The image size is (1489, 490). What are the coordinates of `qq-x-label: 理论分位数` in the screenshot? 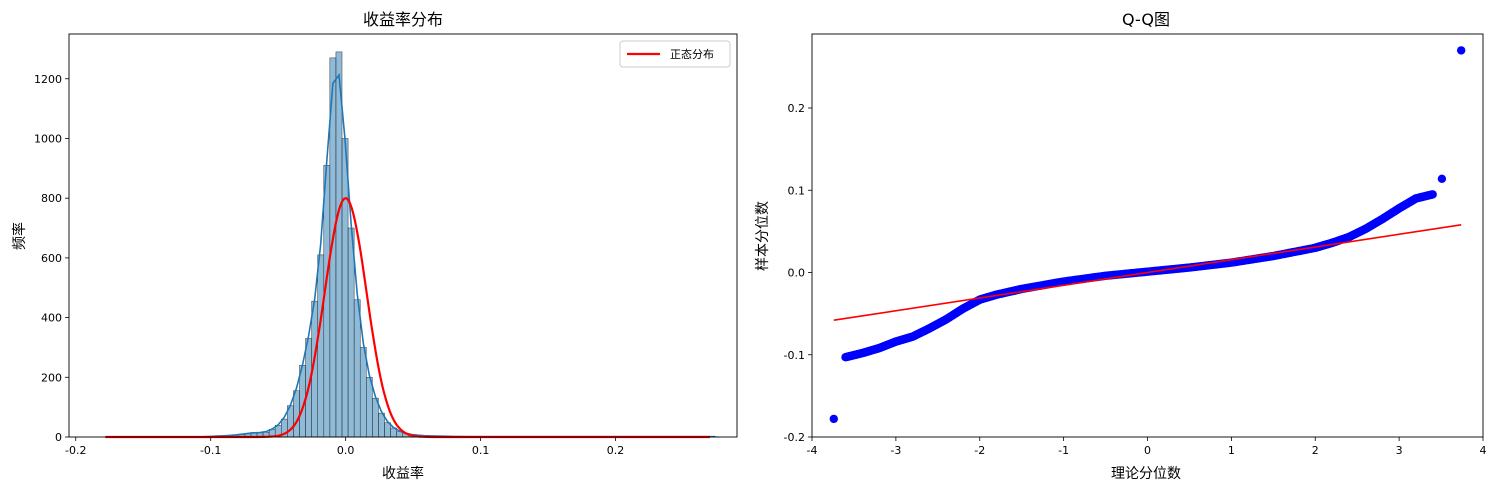 It's located at (1146, 474).